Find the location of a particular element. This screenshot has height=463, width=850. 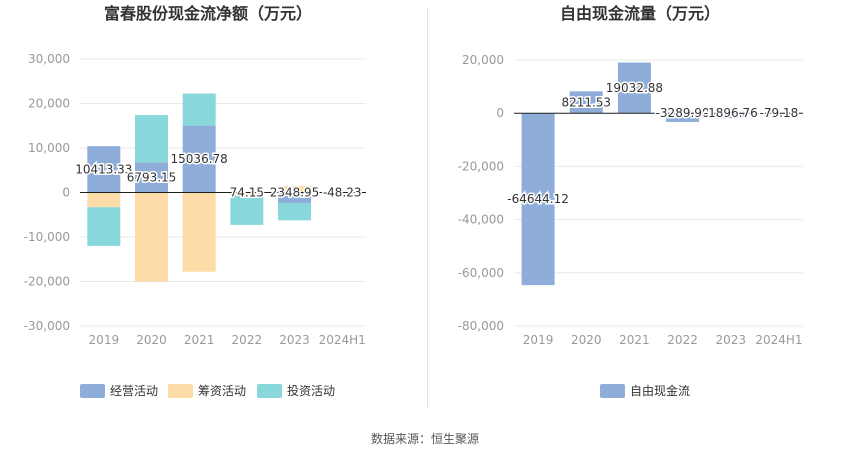

x-tick-label-right-3: 2022 is located at coordinates (682, 340).